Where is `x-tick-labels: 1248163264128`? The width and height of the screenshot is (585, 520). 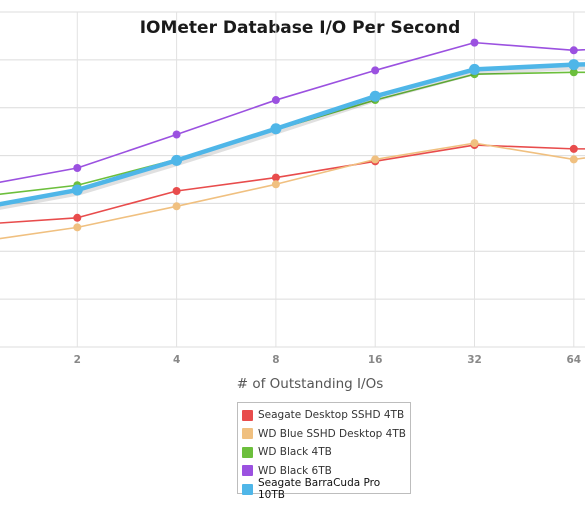
x-tick-labels: 1248163264128 is located at coordinates (327, 360).